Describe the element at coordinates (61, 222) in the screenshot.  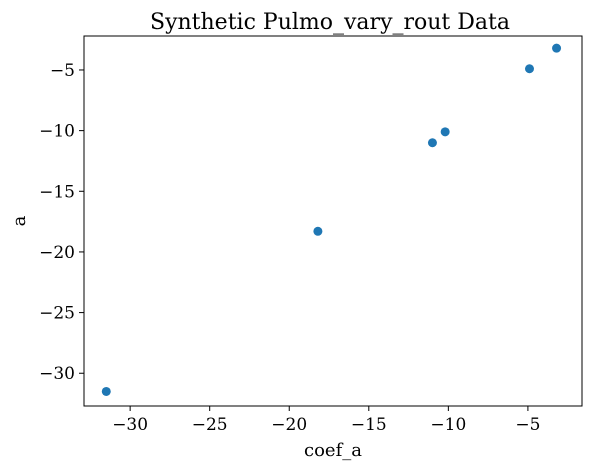
I see `y-axis: −5 −10 −15 −20 −25 −30` at that location.